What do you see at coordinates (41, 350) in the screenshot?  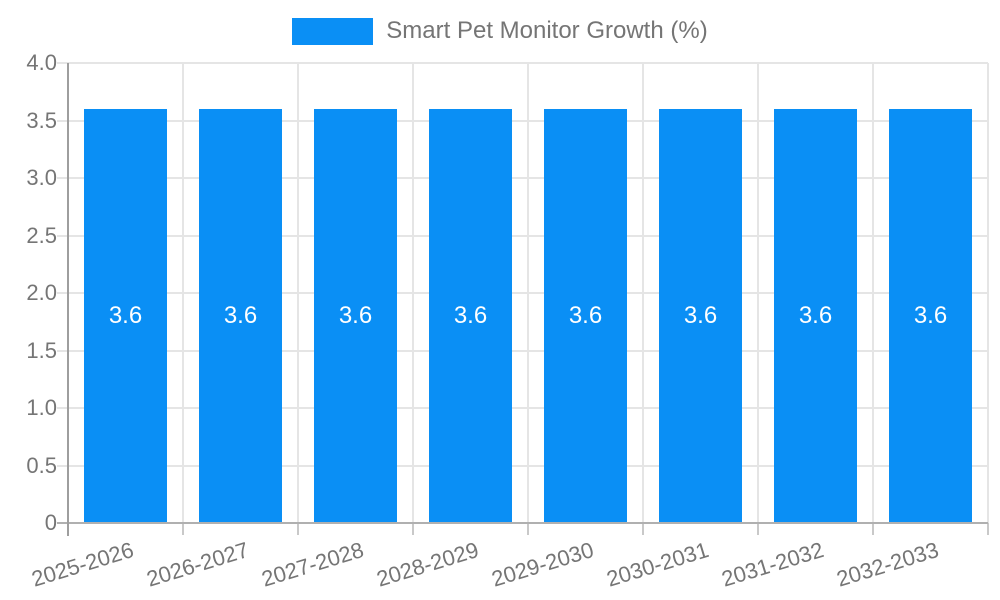 I see `y-tick-label: 1.5` at bounding box center [41, 350].